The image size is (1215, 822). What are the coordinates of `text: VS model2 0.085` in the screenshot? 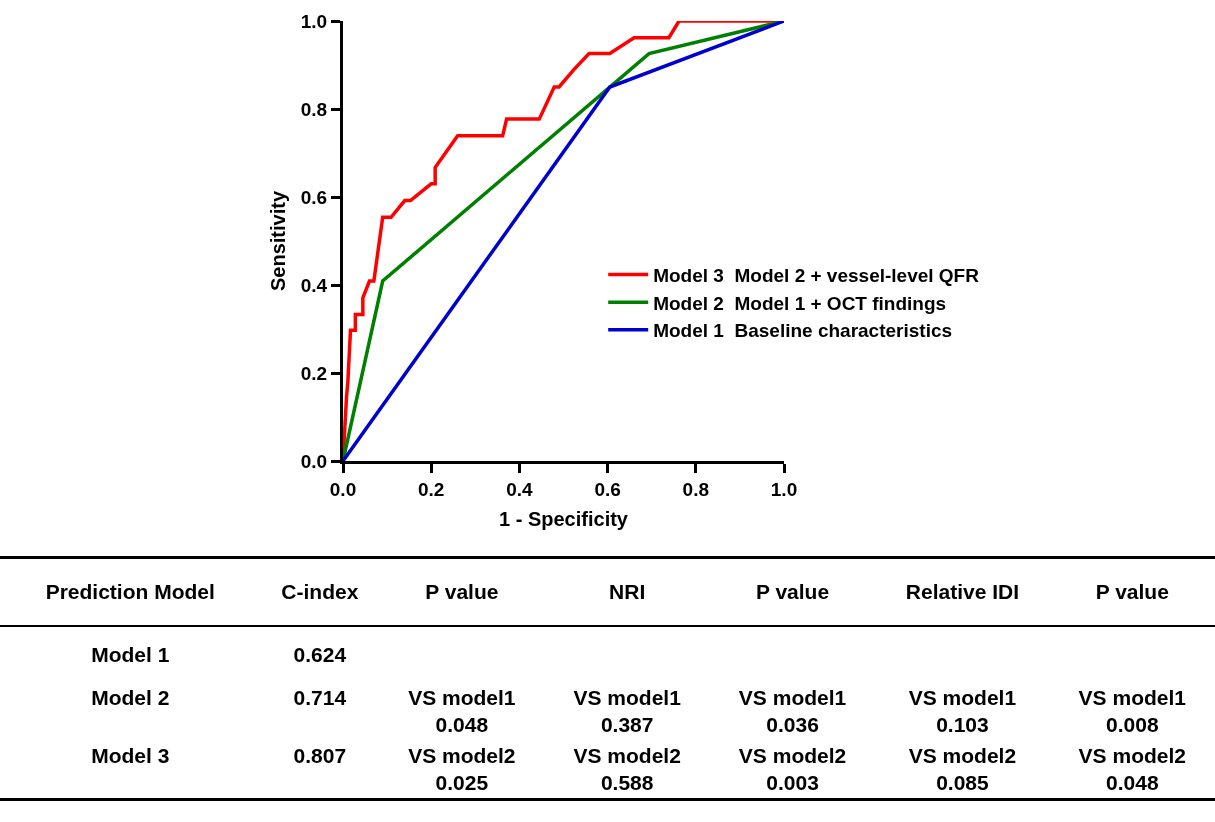 It's located at (962, 768).